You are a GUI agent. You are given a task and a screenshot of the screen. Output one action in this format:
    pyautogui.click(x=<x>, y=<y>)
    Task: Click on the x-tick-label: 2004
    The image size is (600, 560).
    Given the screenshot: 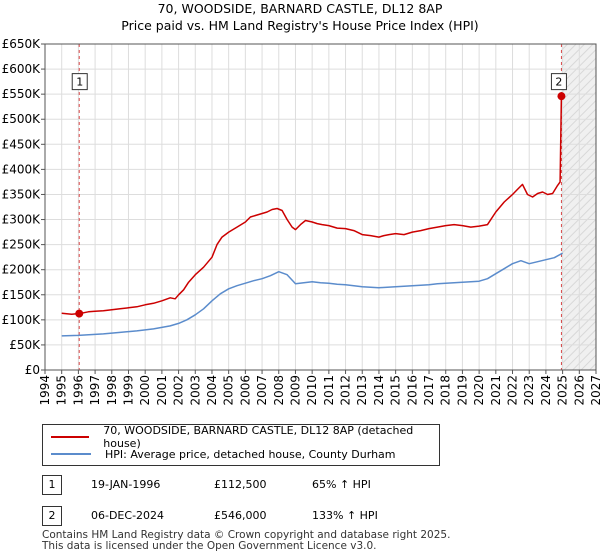 What is the action you would take?
    pyautogui.click(x=212, y=390)
    